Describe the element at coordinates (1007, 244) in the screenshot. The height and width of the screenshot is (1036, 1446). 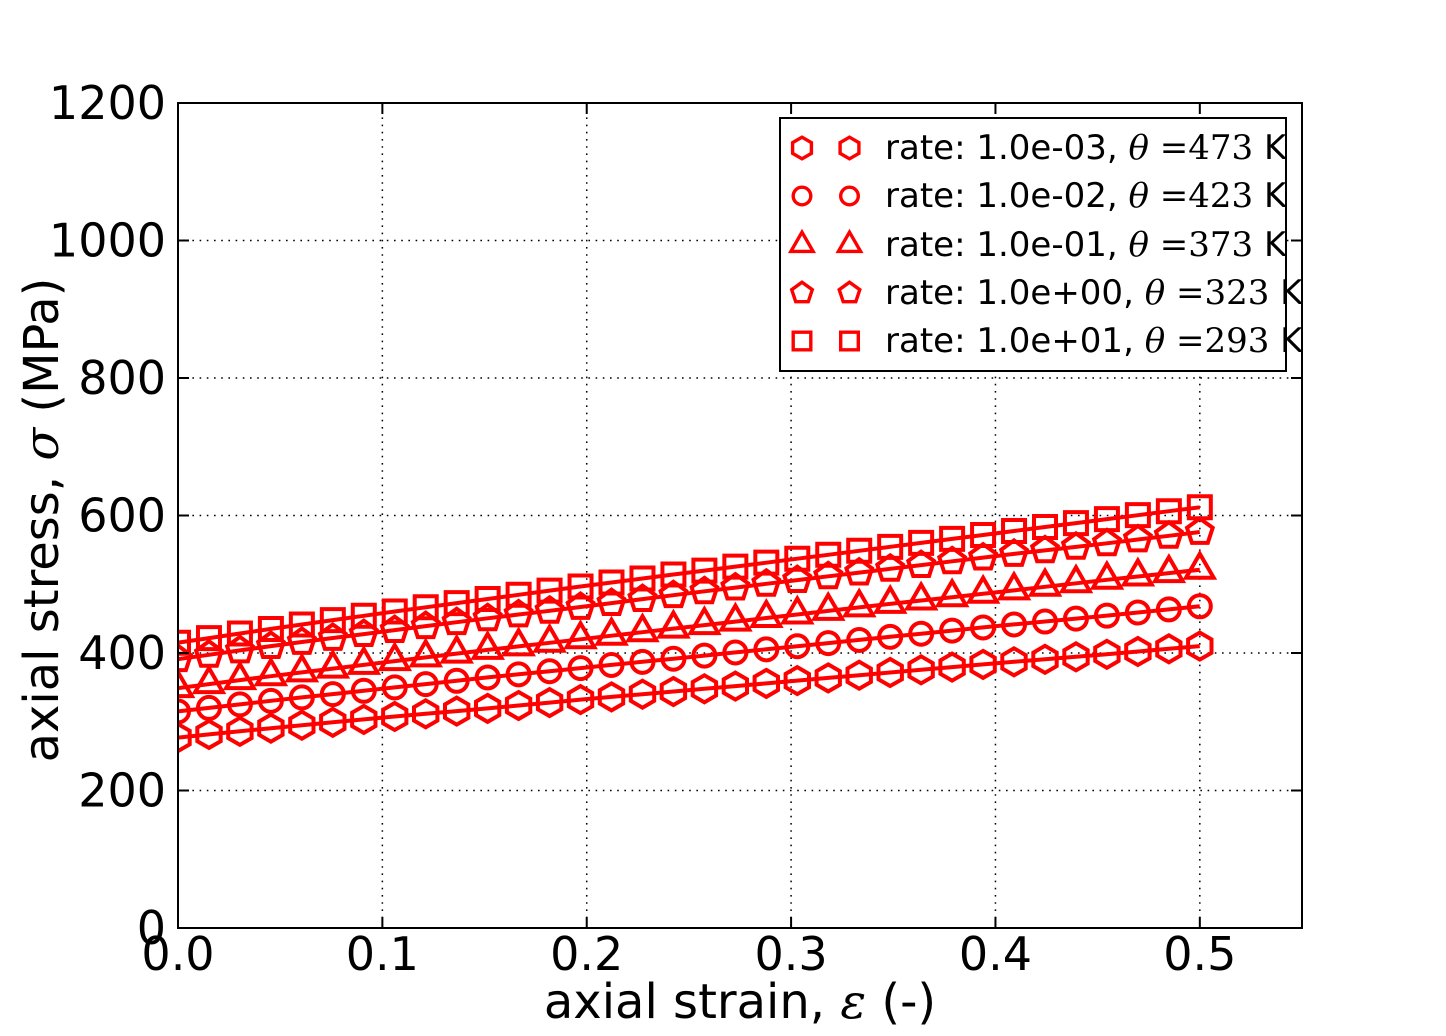
I see `legend-rate-text: rate: 1.0e-01,` at that location.